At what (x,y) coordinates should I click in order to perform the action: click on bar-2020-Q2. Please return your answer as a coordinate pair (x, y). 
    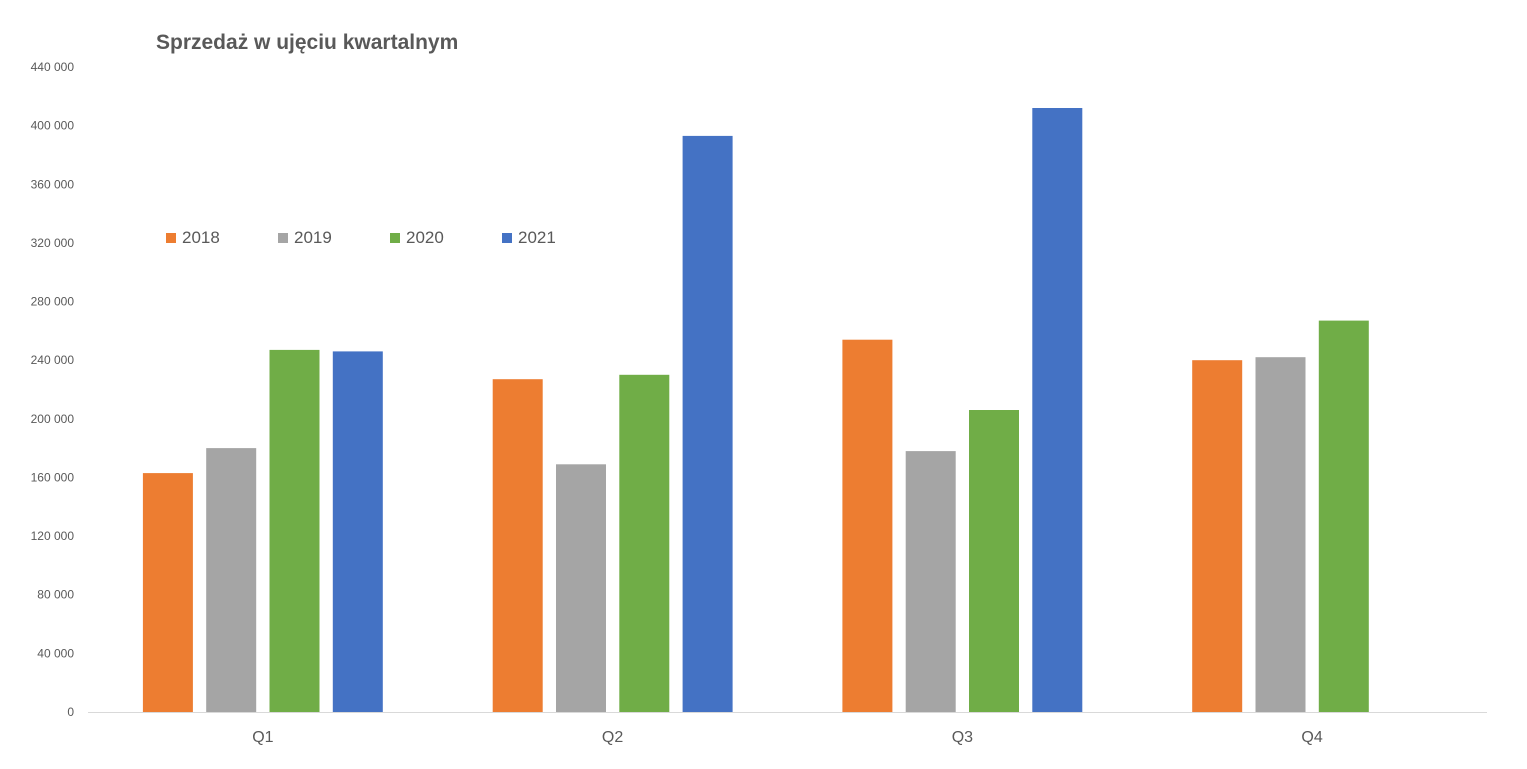
    Looking at the image, I should click on (644, 543).